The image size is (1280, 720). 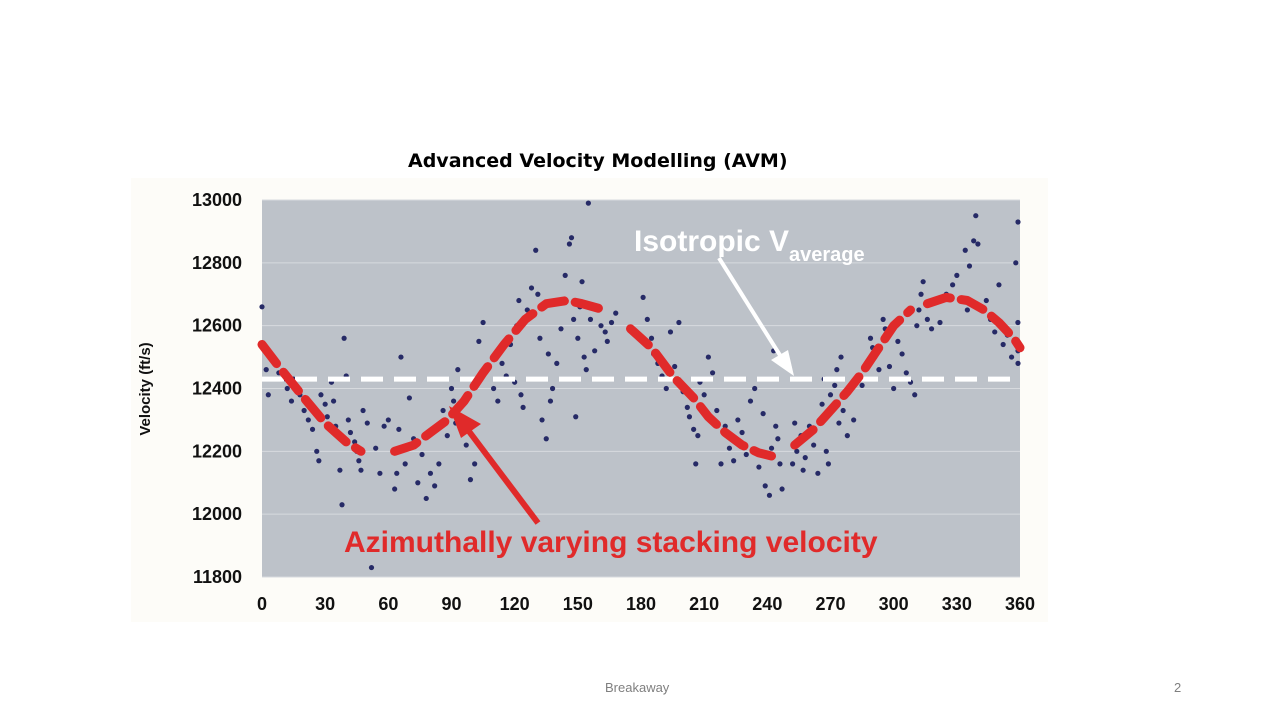 I want to click on isotropic-arrow-shaft, so click(x=751, y=309).